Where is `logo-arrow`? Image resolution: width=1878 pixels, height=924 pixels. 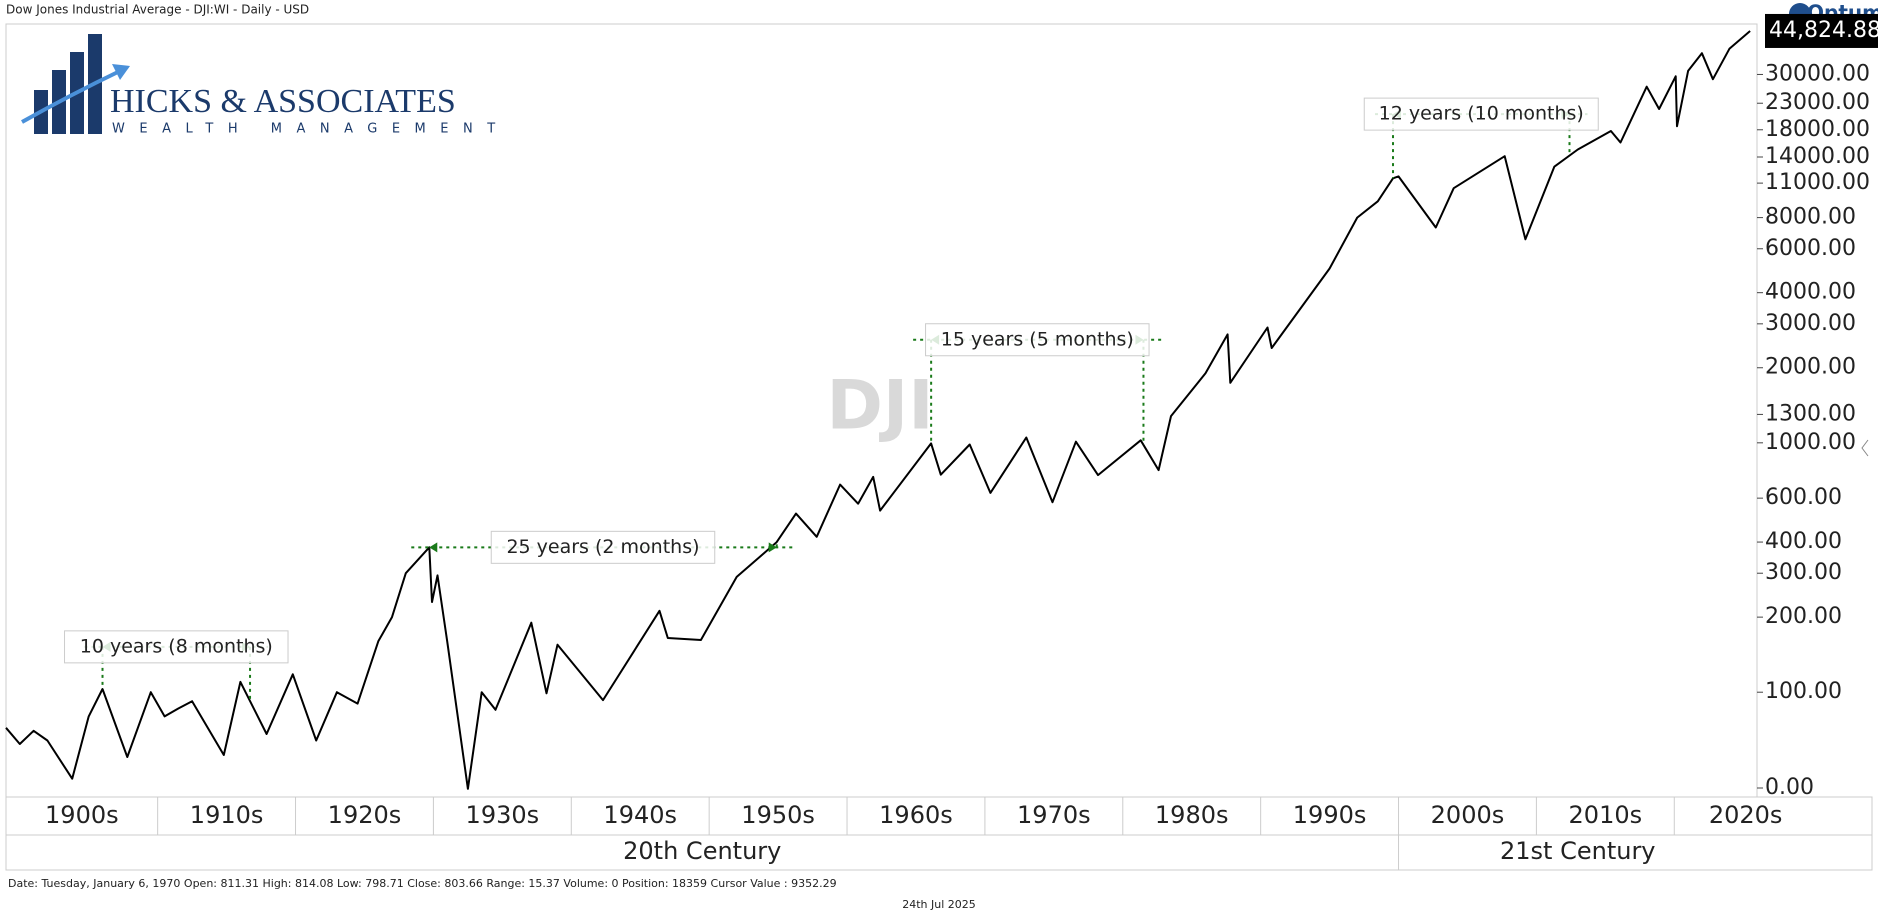 logo-arrow is located at coordinates (72, 96).